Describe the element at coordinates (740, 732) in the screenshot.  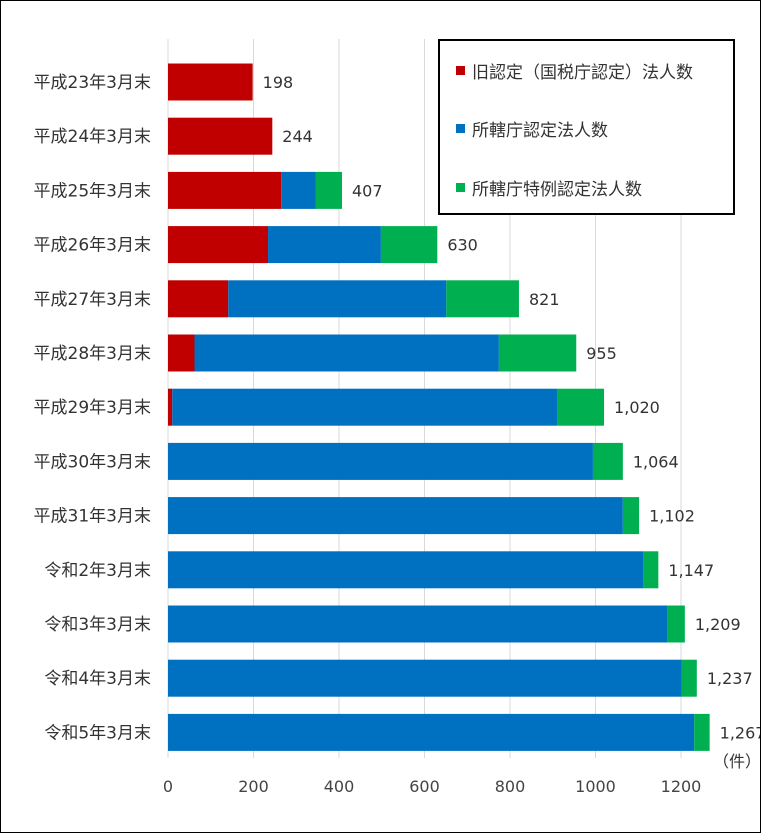
I see `total-label: 1,267` at that location.